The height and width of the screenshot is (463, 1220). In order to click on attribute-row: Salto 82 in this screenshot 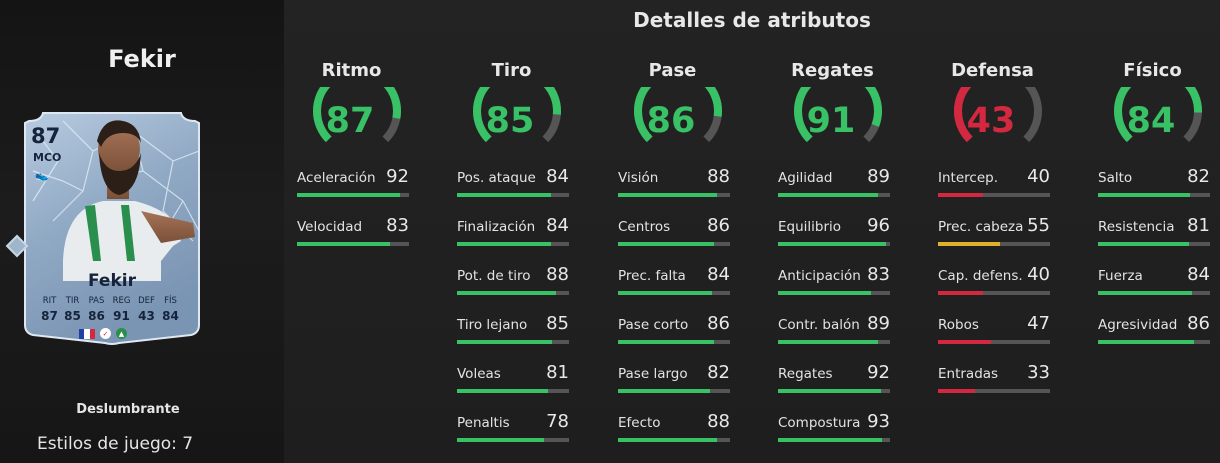, I will do `click(1154, 184)`.